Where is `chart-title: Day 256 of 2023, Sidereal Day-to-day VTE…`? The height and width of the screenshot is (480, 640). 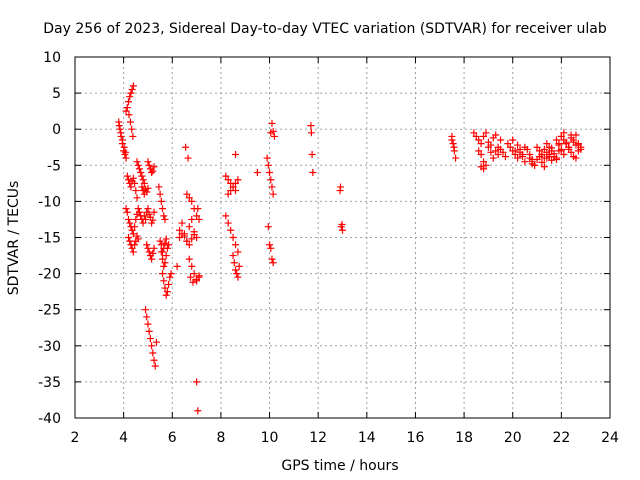
chart-title: Day 256 of 2023, Sidereal Day-to-day VTE… is located at coordinates (325, 29).